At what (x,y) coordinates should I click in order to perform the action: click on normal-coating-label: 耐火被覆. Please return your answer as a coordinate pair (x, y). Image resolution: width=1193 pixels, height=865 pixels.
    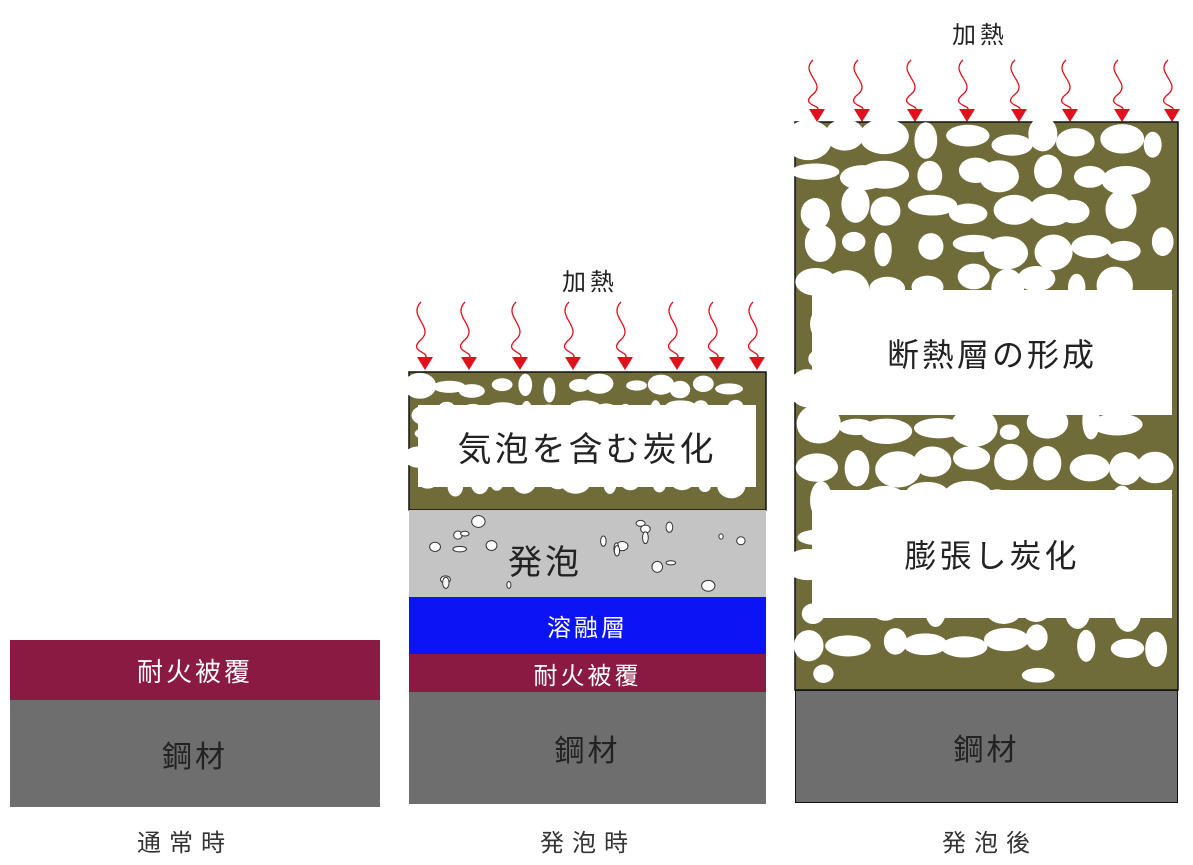
    Looking at the image, I should click on (194, 672).